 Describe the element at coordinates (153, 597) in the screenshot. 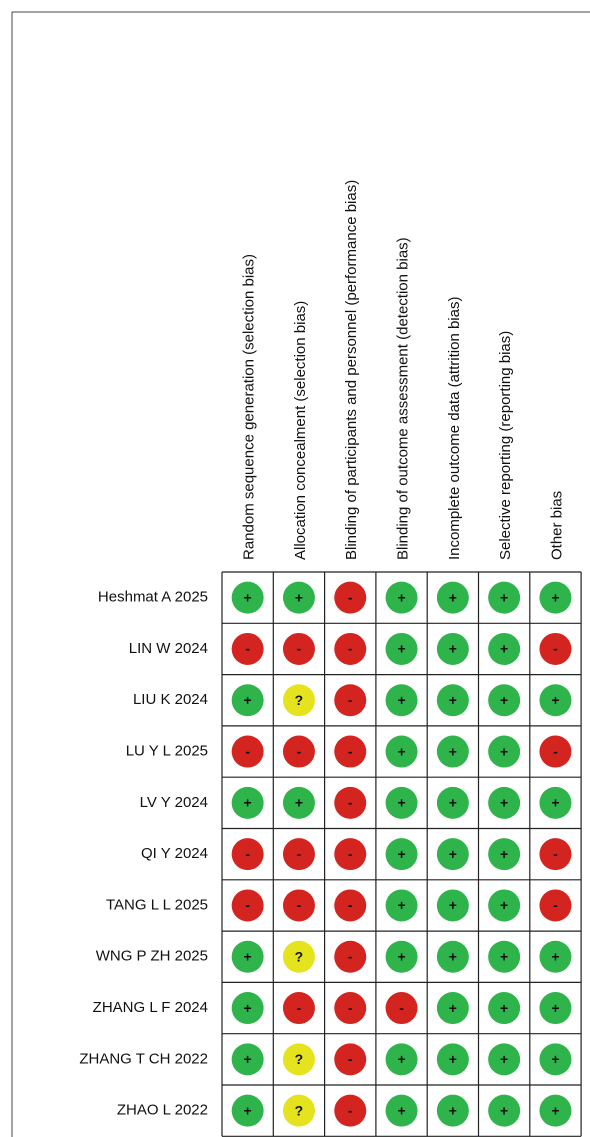

I see `study-label: Heshmat A 2025` at that location.